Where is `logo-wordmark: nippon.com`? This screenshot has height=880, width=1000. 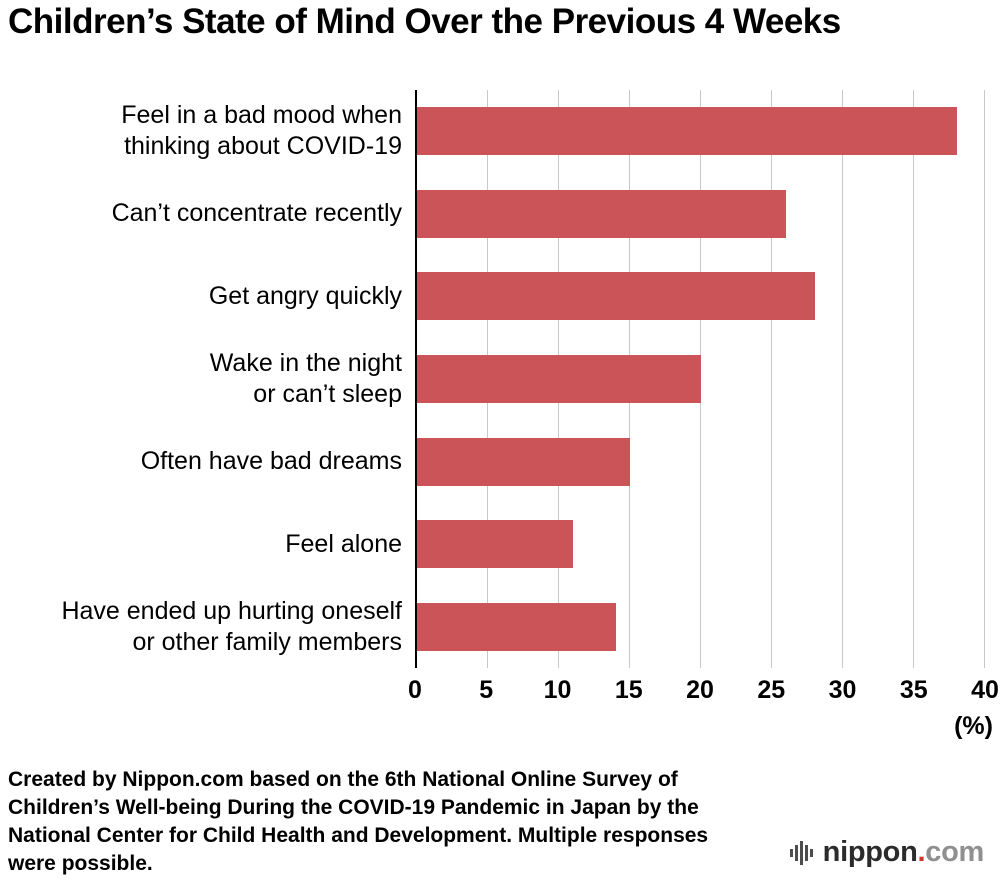 logo-wordmark: nippon.com is located at coordinates (903, 852).